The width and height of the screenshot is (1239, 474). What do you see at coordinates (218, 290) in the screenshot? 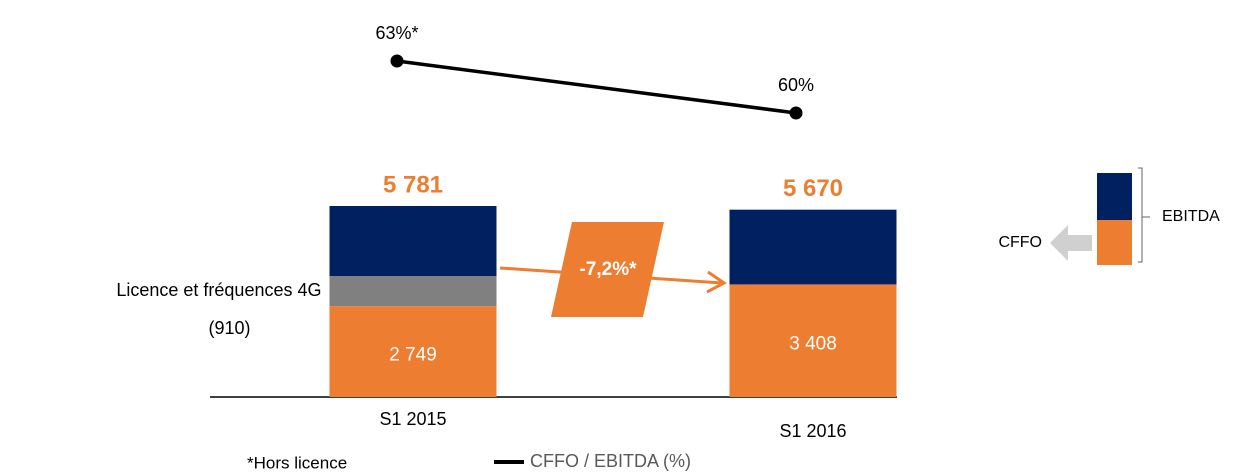
I see `segment-name: Licence et fréquences 4G` at bounding box center [218, 290].